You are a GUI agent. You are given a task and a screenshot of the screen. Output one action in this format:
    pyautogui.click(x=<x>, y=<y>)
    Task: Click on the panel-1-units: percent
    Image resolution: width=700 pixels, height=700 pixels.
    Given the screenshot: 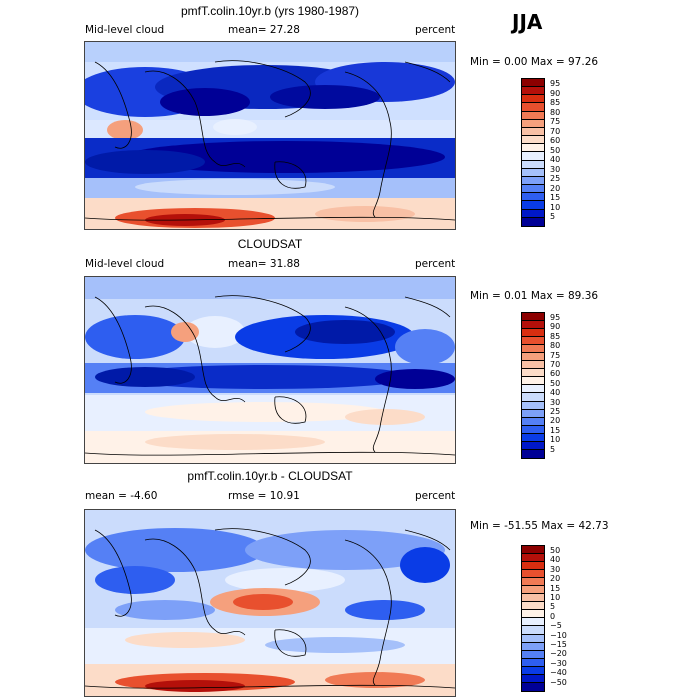 What is the action you would take?
    pyautogui.click(x=435, y=30)
    